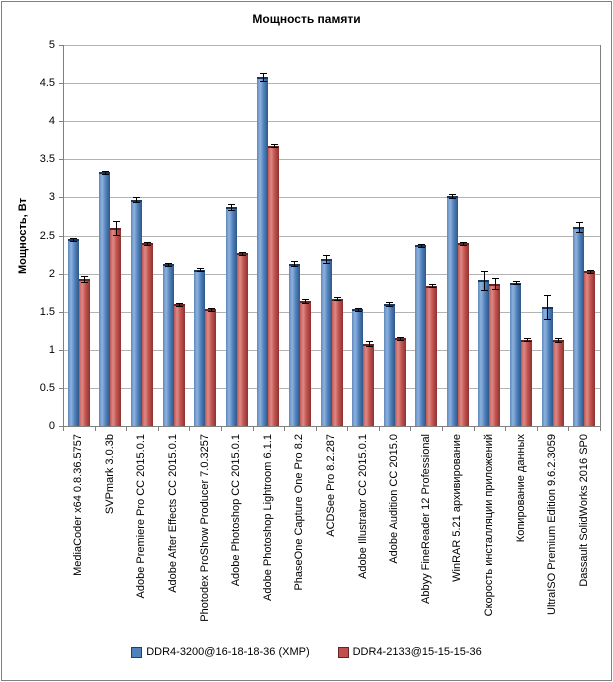 This screenshot has width=613, height=682. What do you see at coordinates (47, 83) in the screenshot?
I see `y-tick-label: 4.5` at bounding box center [47, 83].